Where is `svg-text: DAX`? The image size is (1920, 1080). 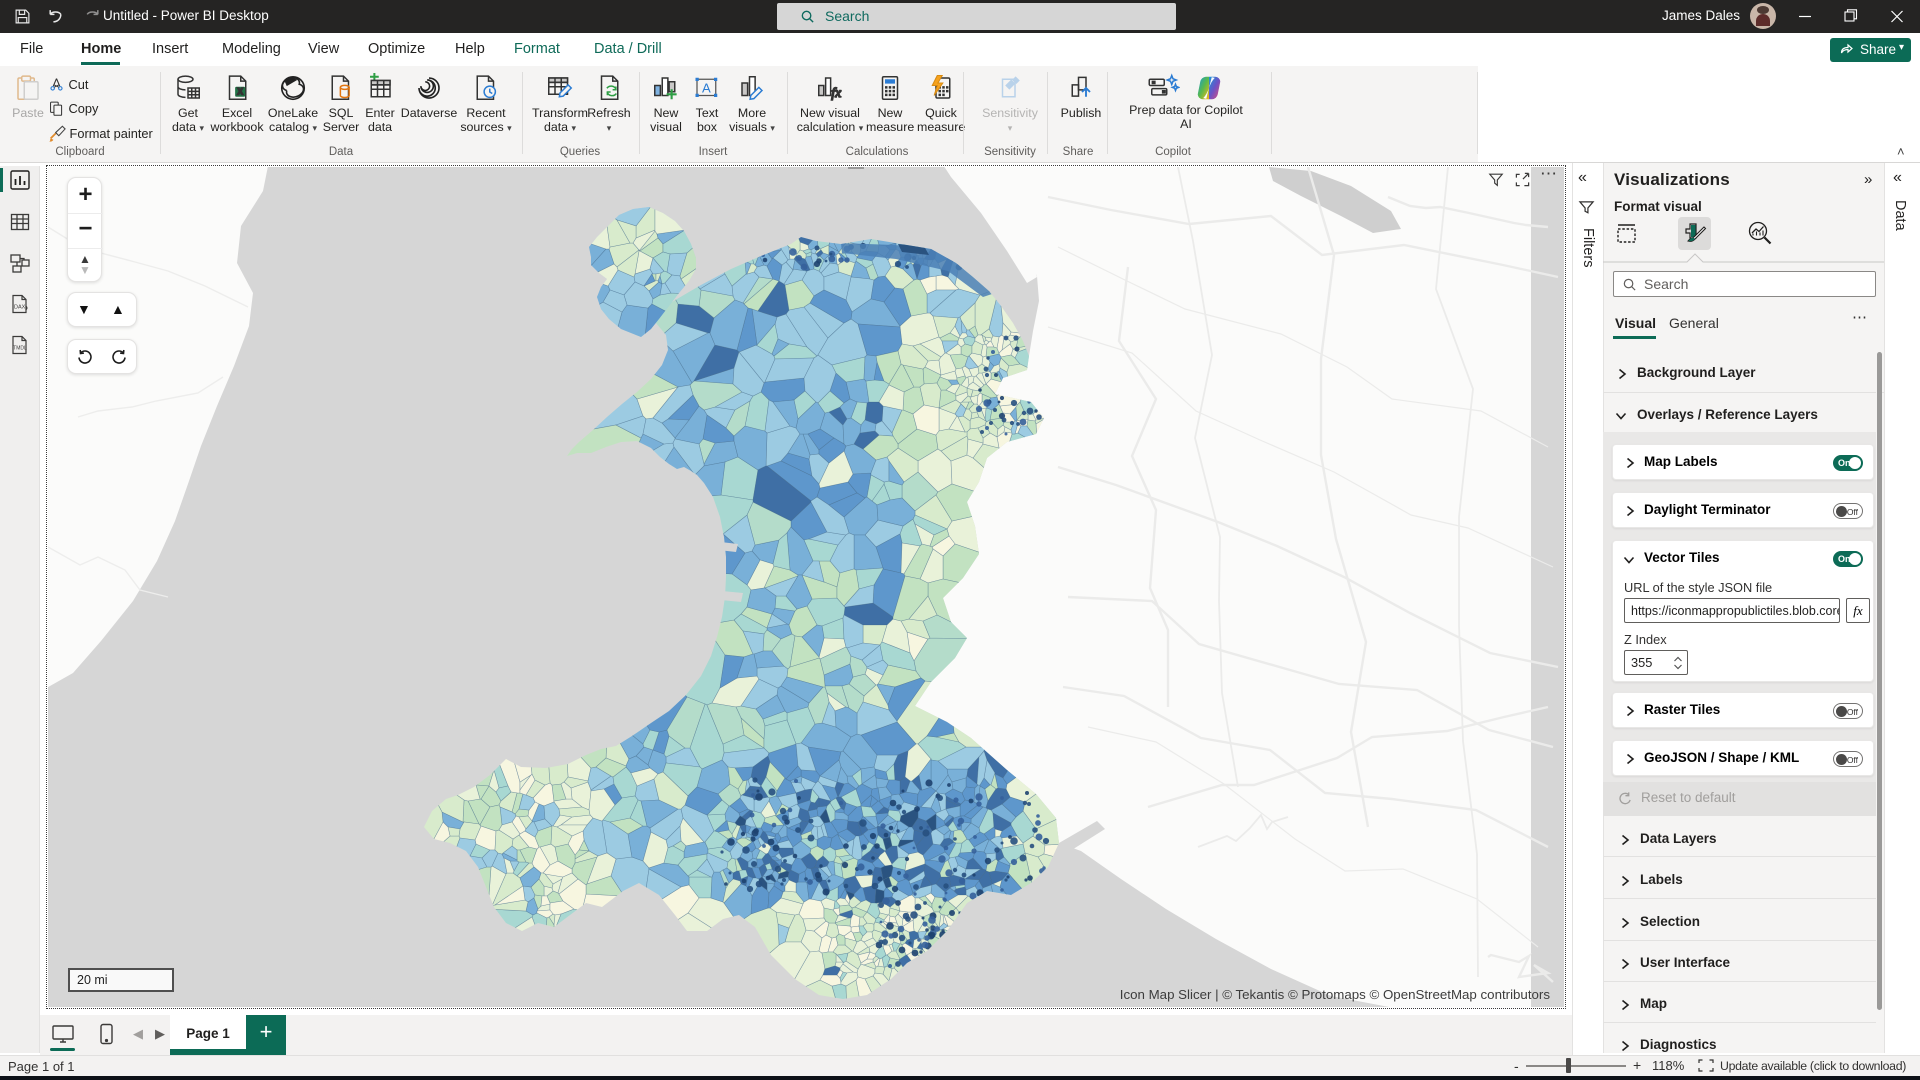
svg-text: DAX is located at coordinates (20, 308).